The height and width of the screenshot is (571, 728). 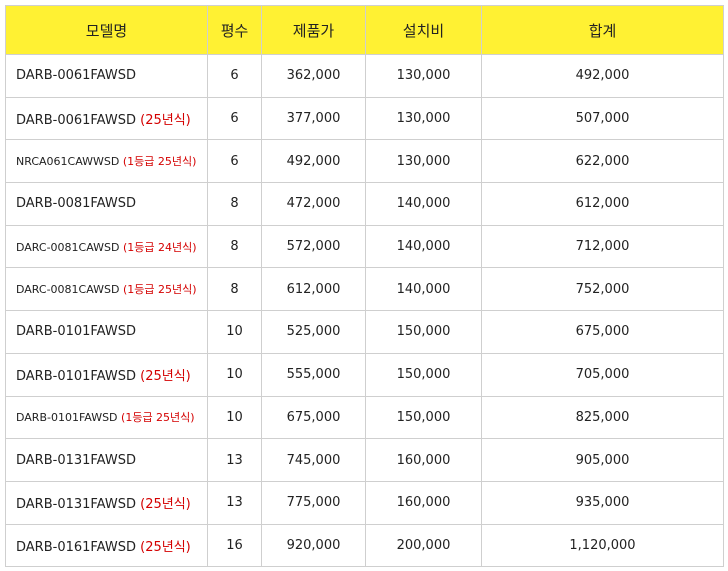 What do you see at coordinates (313, 545) in the screenshot?
I see `price-cell: 920,000` at bounding box center [313, 545].